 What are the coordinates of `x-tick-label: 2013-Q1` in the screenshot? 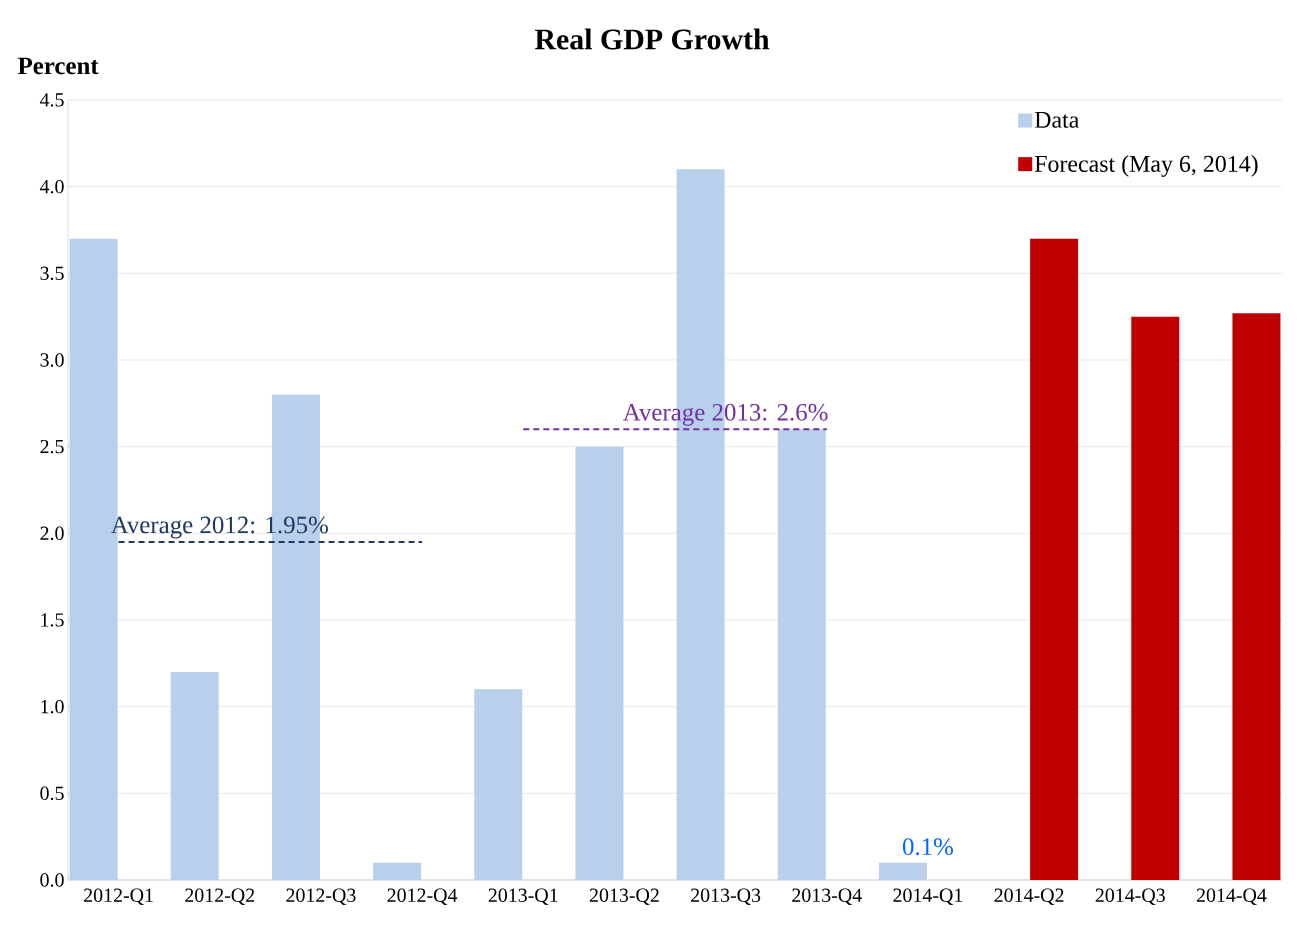 It's located at (523, 896).